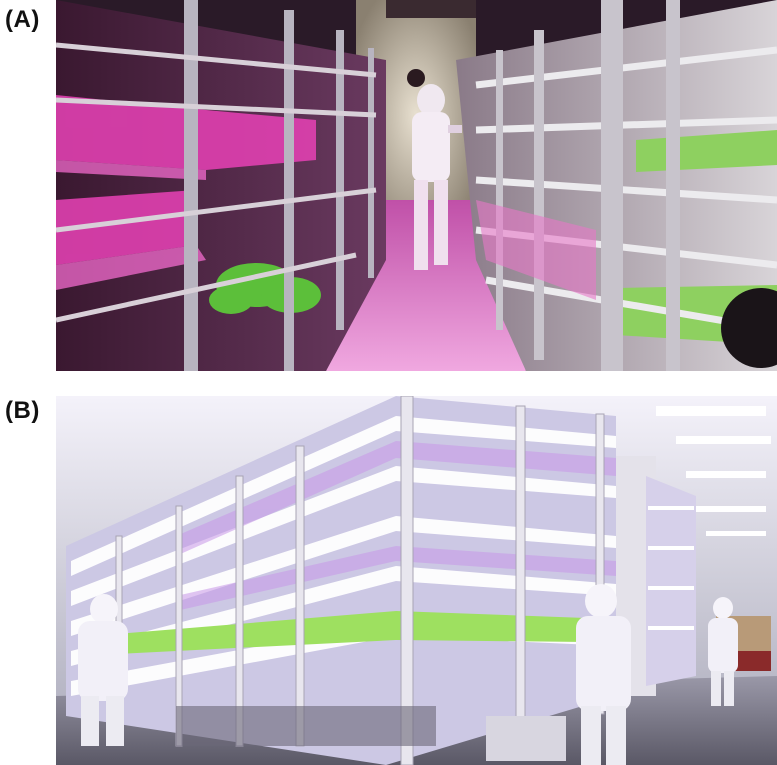 The image size is (777, 765). I want to click on panel-label-a: (A), so click(22, 19).